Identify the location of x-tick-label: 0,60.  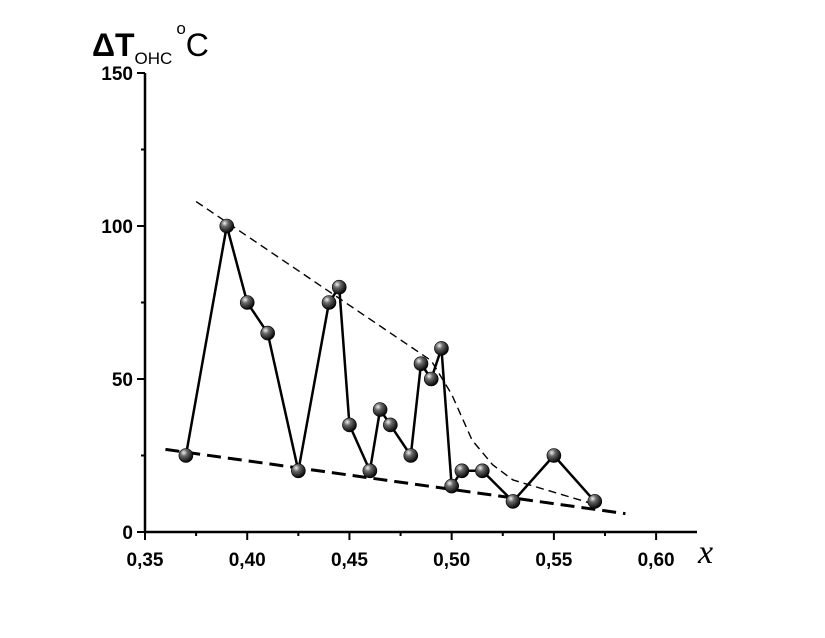
(656, 560).